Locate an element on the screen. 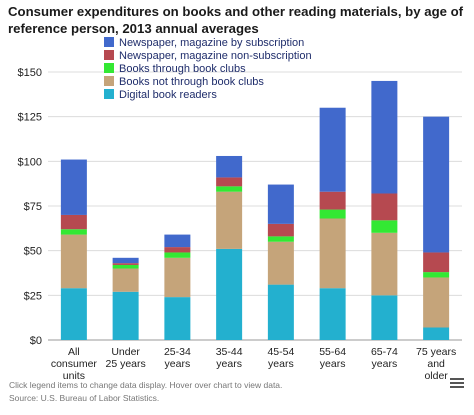  bar-segment: Newspaper, magazine by subscription: 22 is located at coordinates (280, 204).